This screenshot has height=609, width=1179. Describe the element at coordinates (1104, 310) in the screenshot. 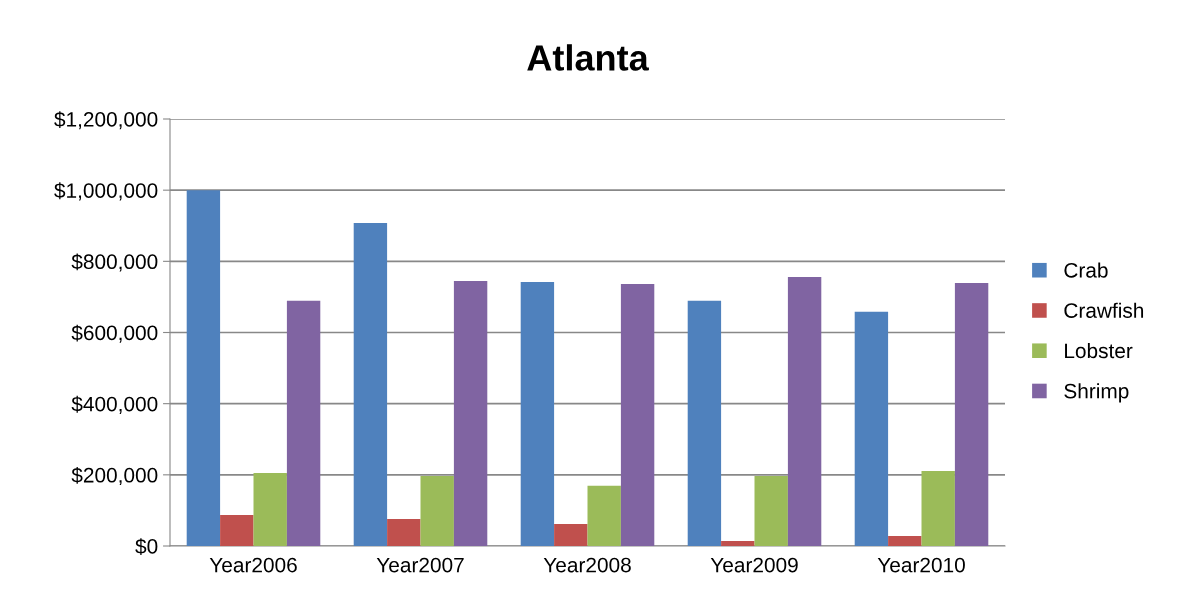

I see `legend-label: Crawfish` at that location.